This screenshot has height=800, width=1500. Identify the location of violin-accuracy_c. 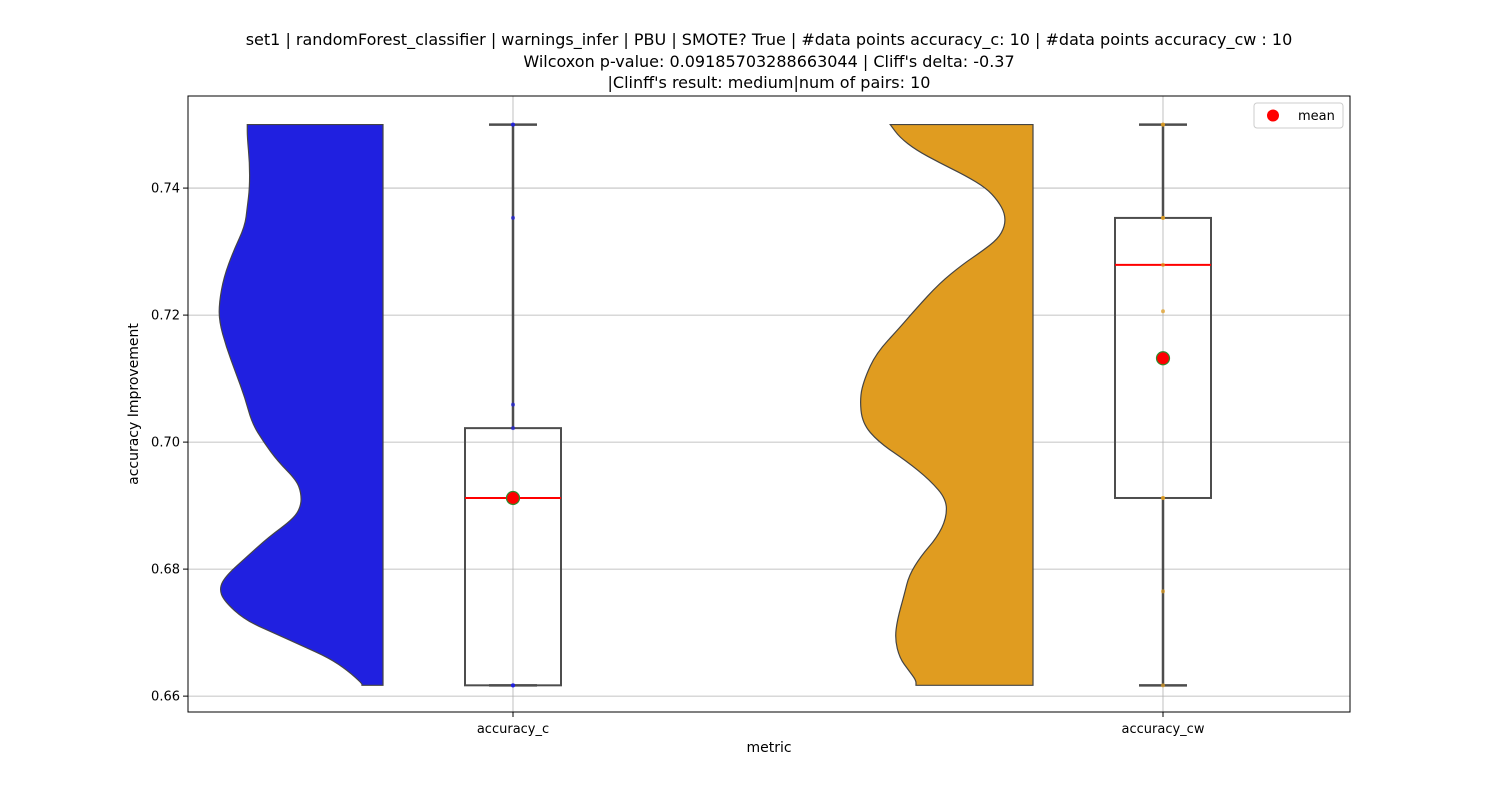
(301, 404).